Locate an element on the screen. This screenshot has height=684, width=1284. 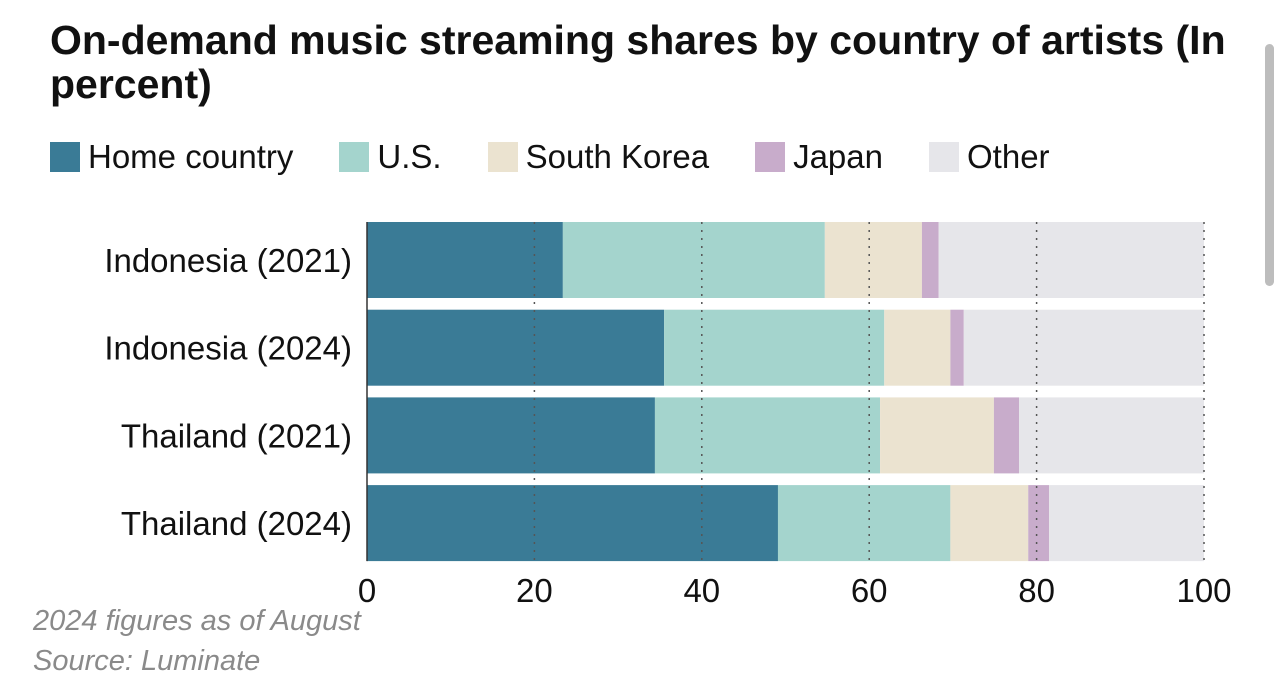
x-tick-label: 100 is located at coordinates (1203, 590).